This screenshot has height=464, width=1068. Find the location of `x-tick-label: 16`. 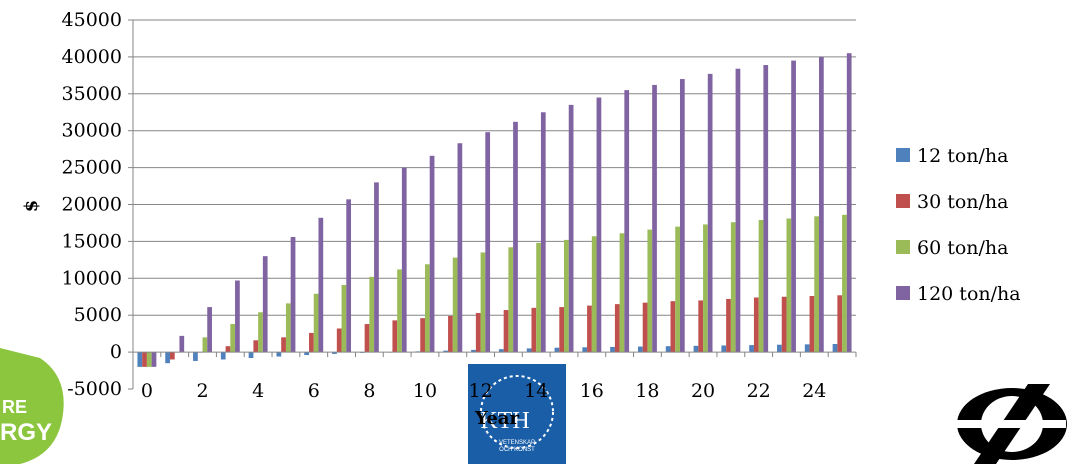

x-tick-label: 16 is located at coordinates (592, 391).